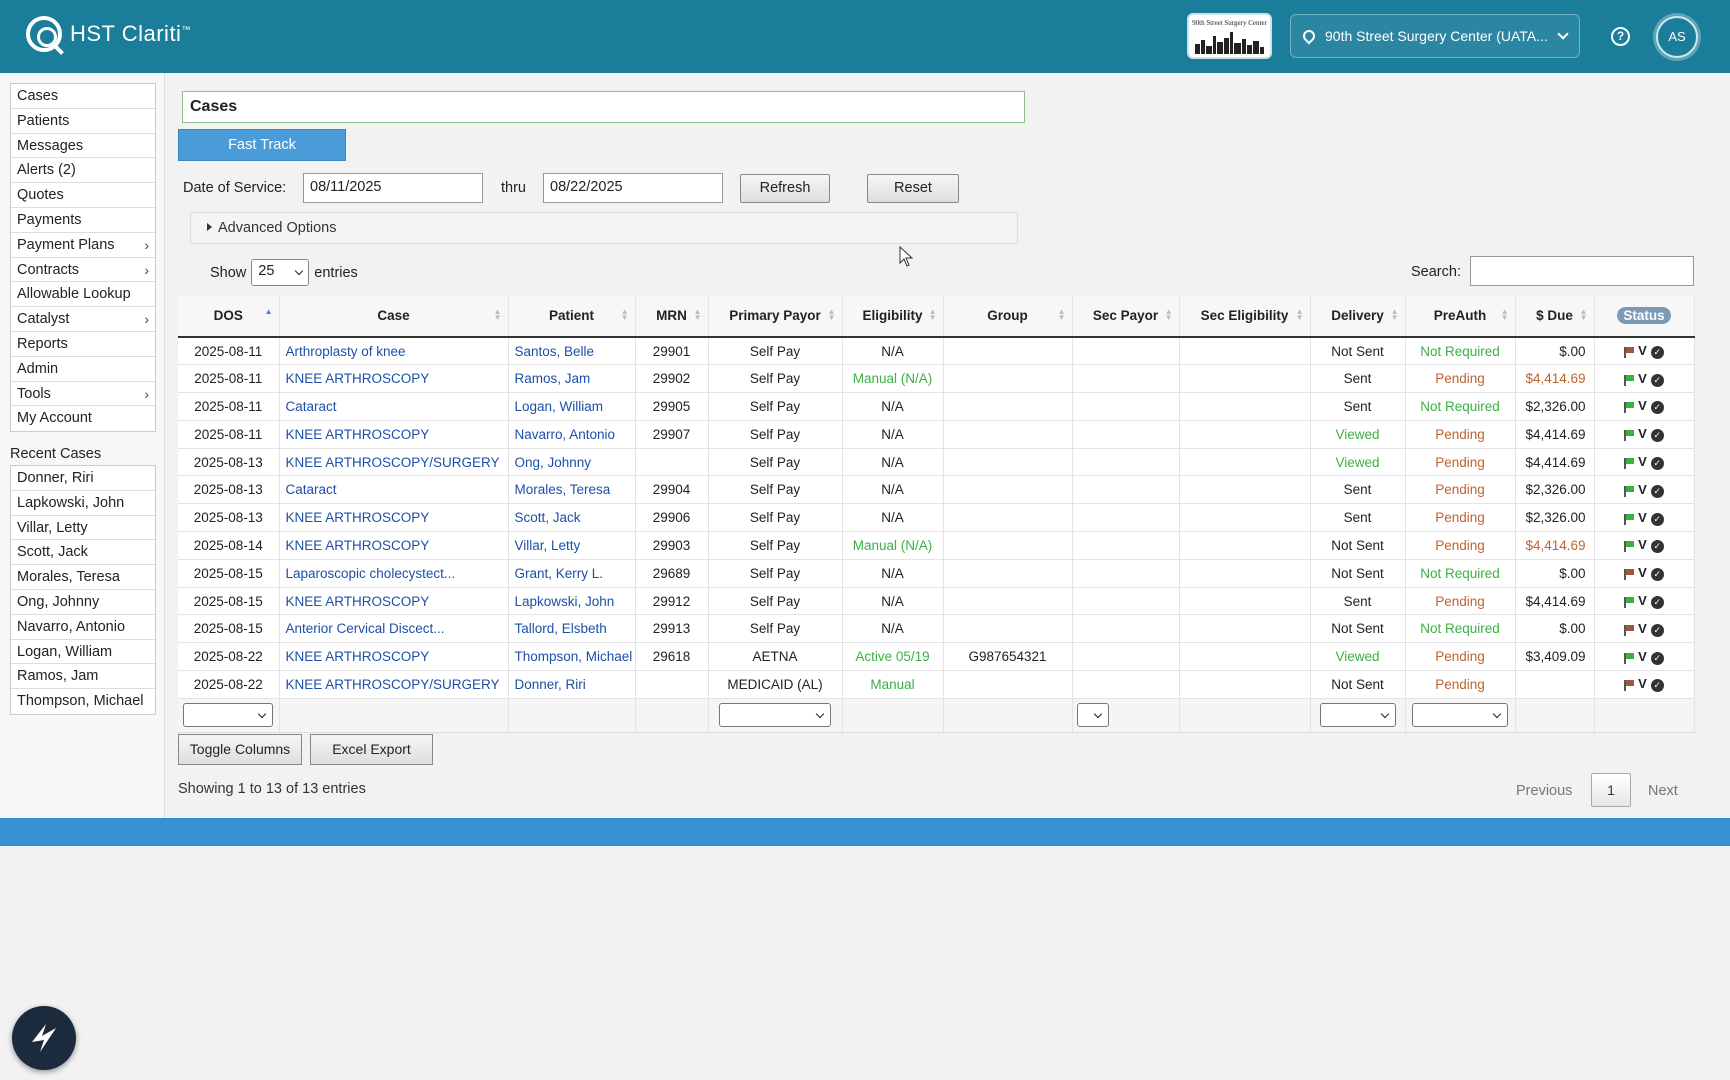 The width and height of the screenshot is (1730, 1080). I want to click on sidebar-item-my-account: My Account, so click(54, 418).